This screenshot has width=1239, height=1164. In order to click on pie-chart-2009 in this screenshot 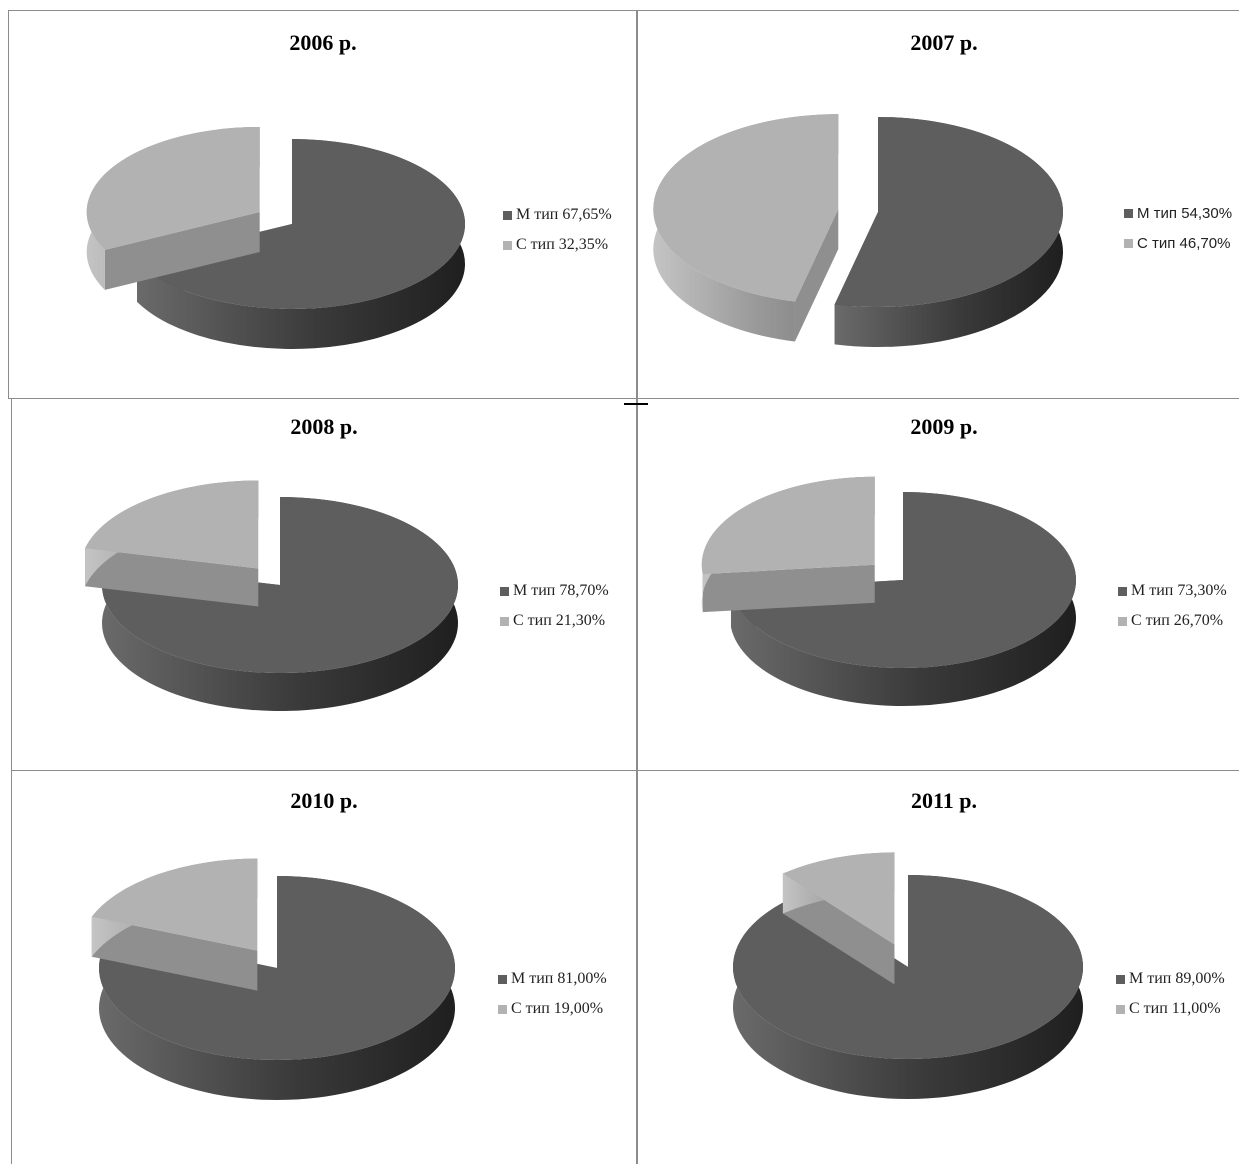, I will do `click(888, 591)`.